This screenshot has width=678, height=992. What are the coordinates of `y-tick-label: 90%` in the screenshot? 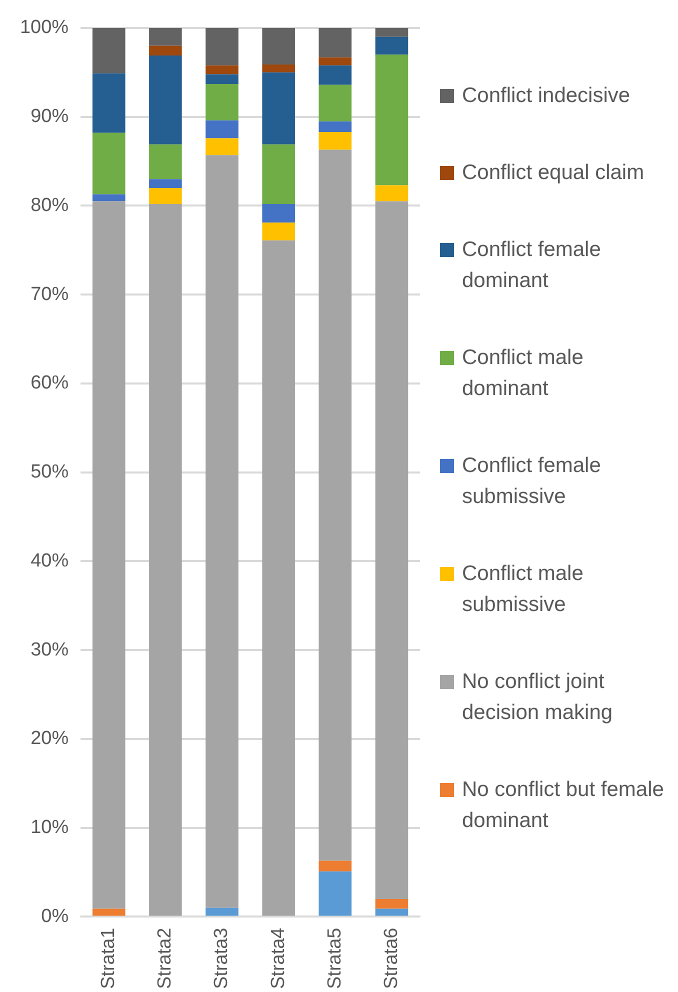 It's located at (49, 117).